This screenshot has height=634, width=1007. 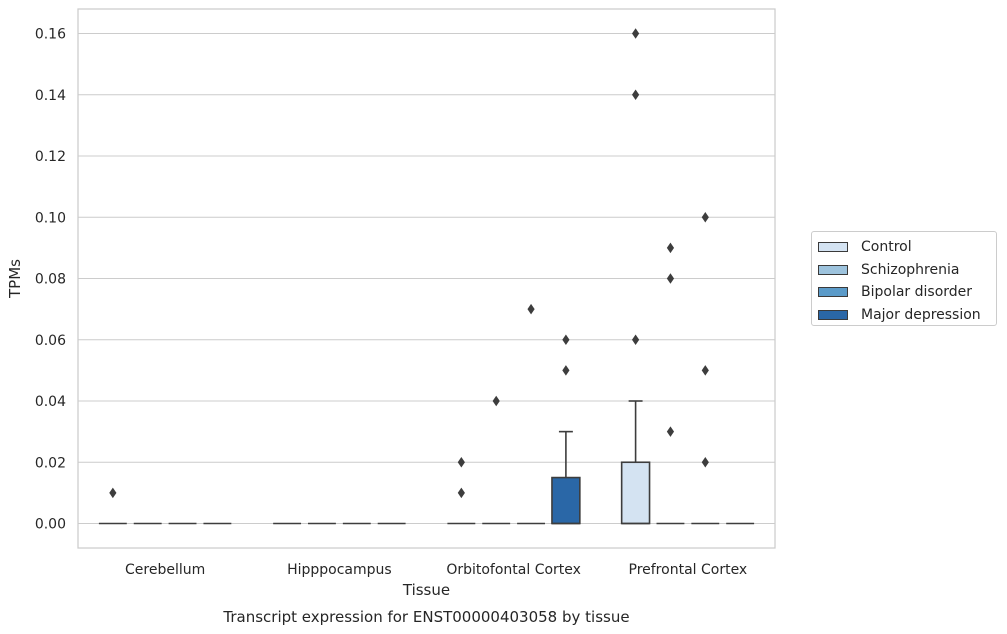 What do you see at coordinates (50, 341) in the screenshot?
I see `y-tick-label: 0.06` at bounding box center [50, 341].